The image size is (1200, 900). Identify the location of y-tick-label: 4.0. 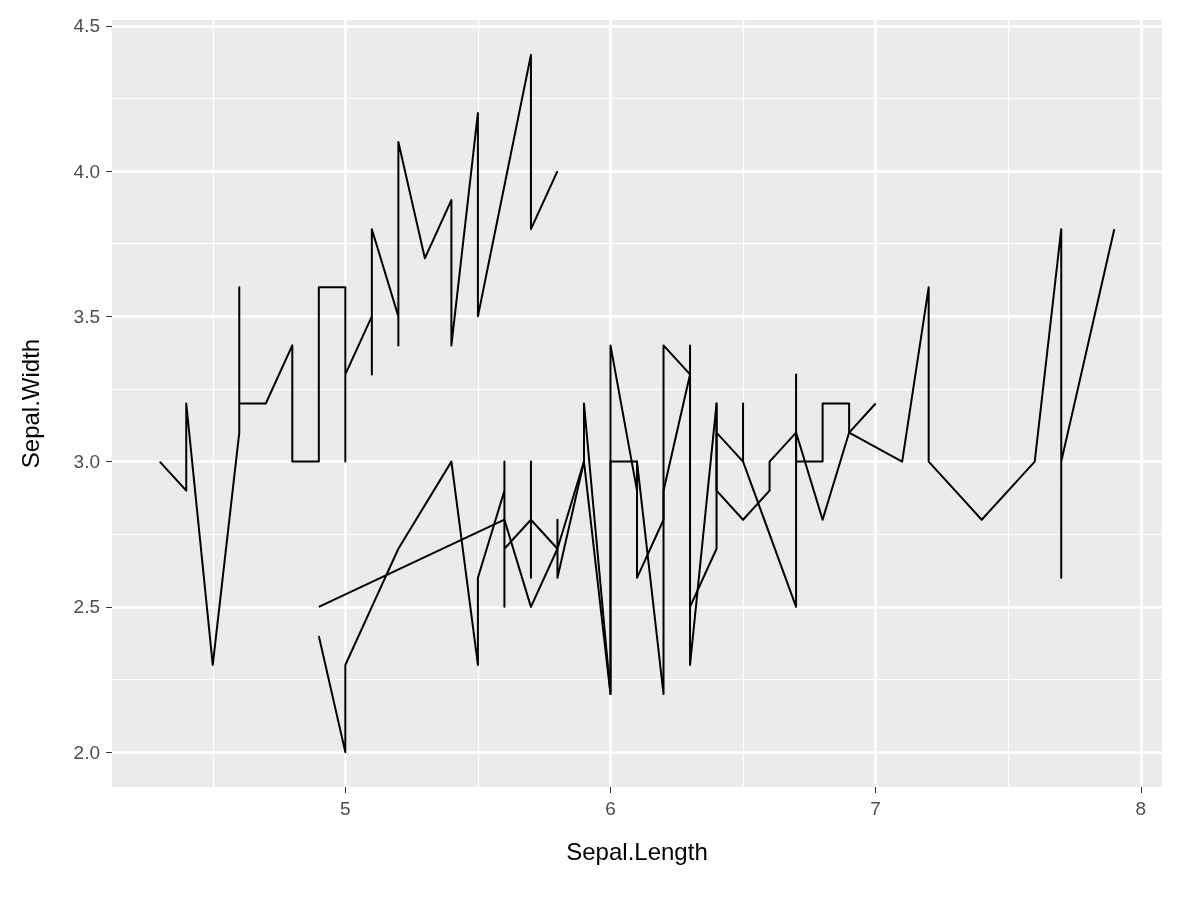
(86, 171).